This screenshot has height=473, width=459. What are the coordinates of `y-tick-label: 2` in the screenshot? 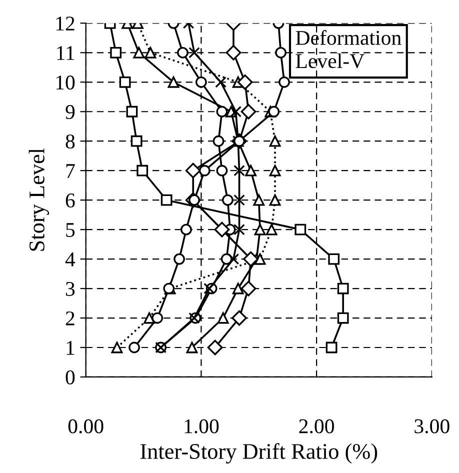 It's located at (70, 318).